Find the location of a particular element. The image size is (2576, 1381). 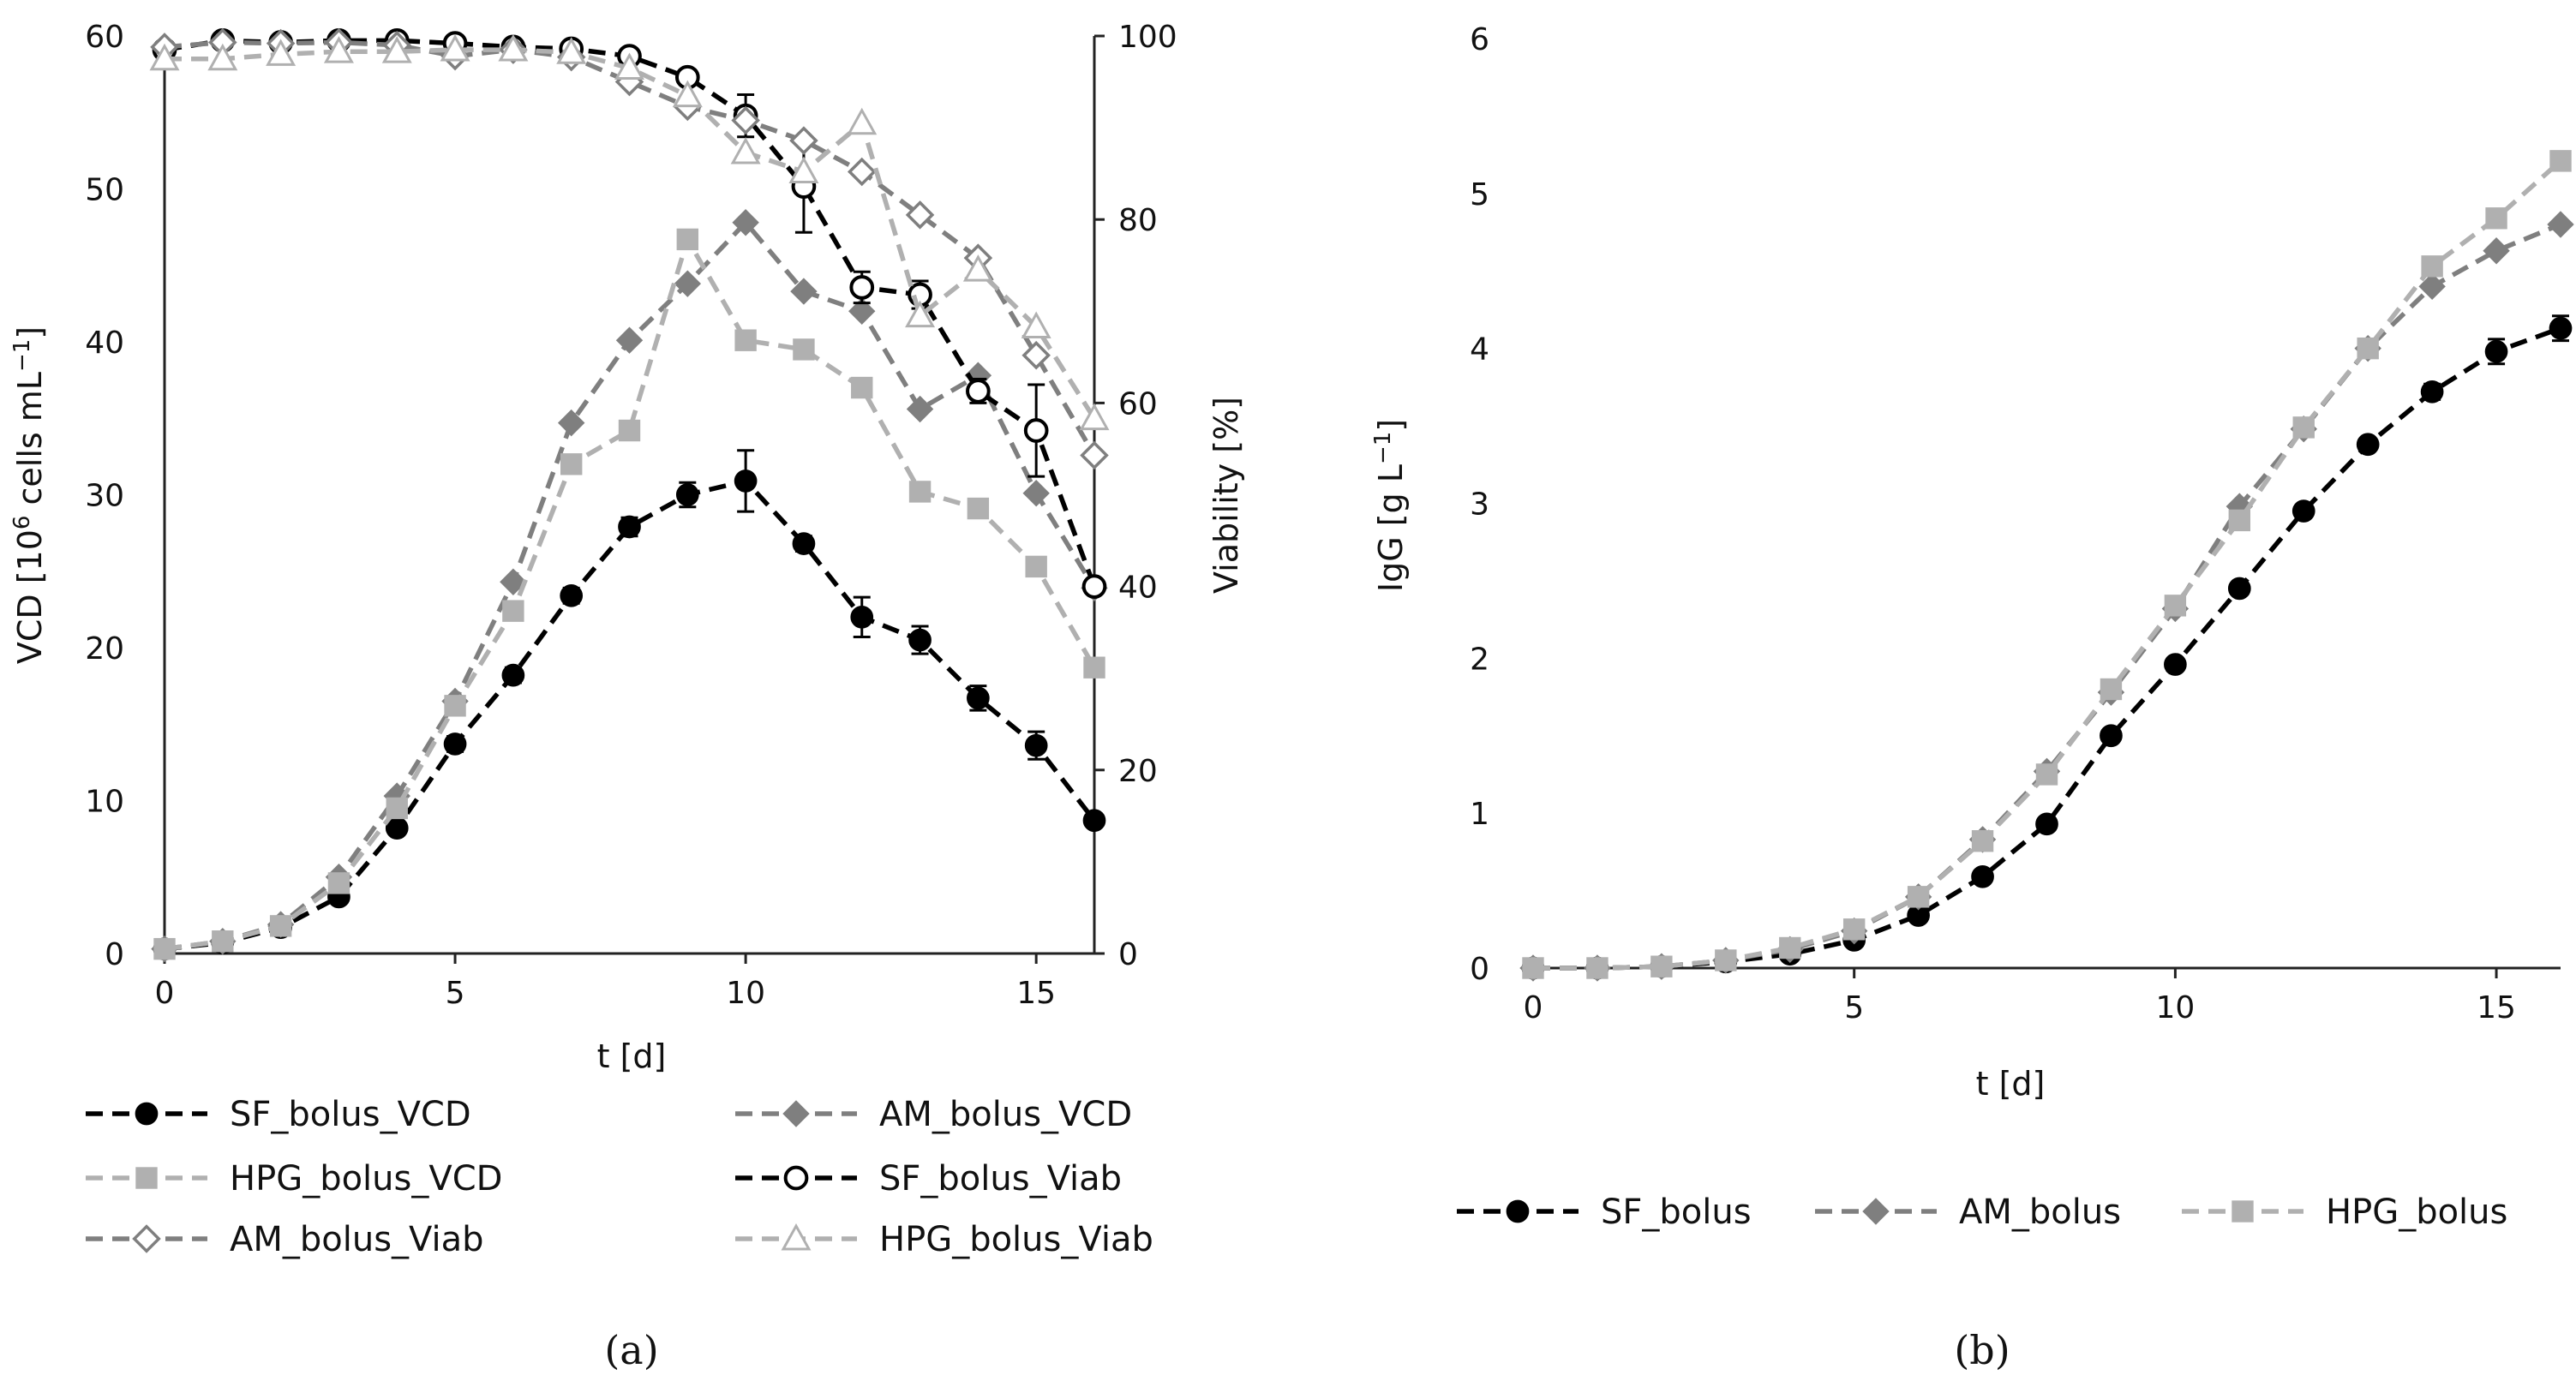

b-legend-label: AM_bolus is located at coordinates (2040, 1212).